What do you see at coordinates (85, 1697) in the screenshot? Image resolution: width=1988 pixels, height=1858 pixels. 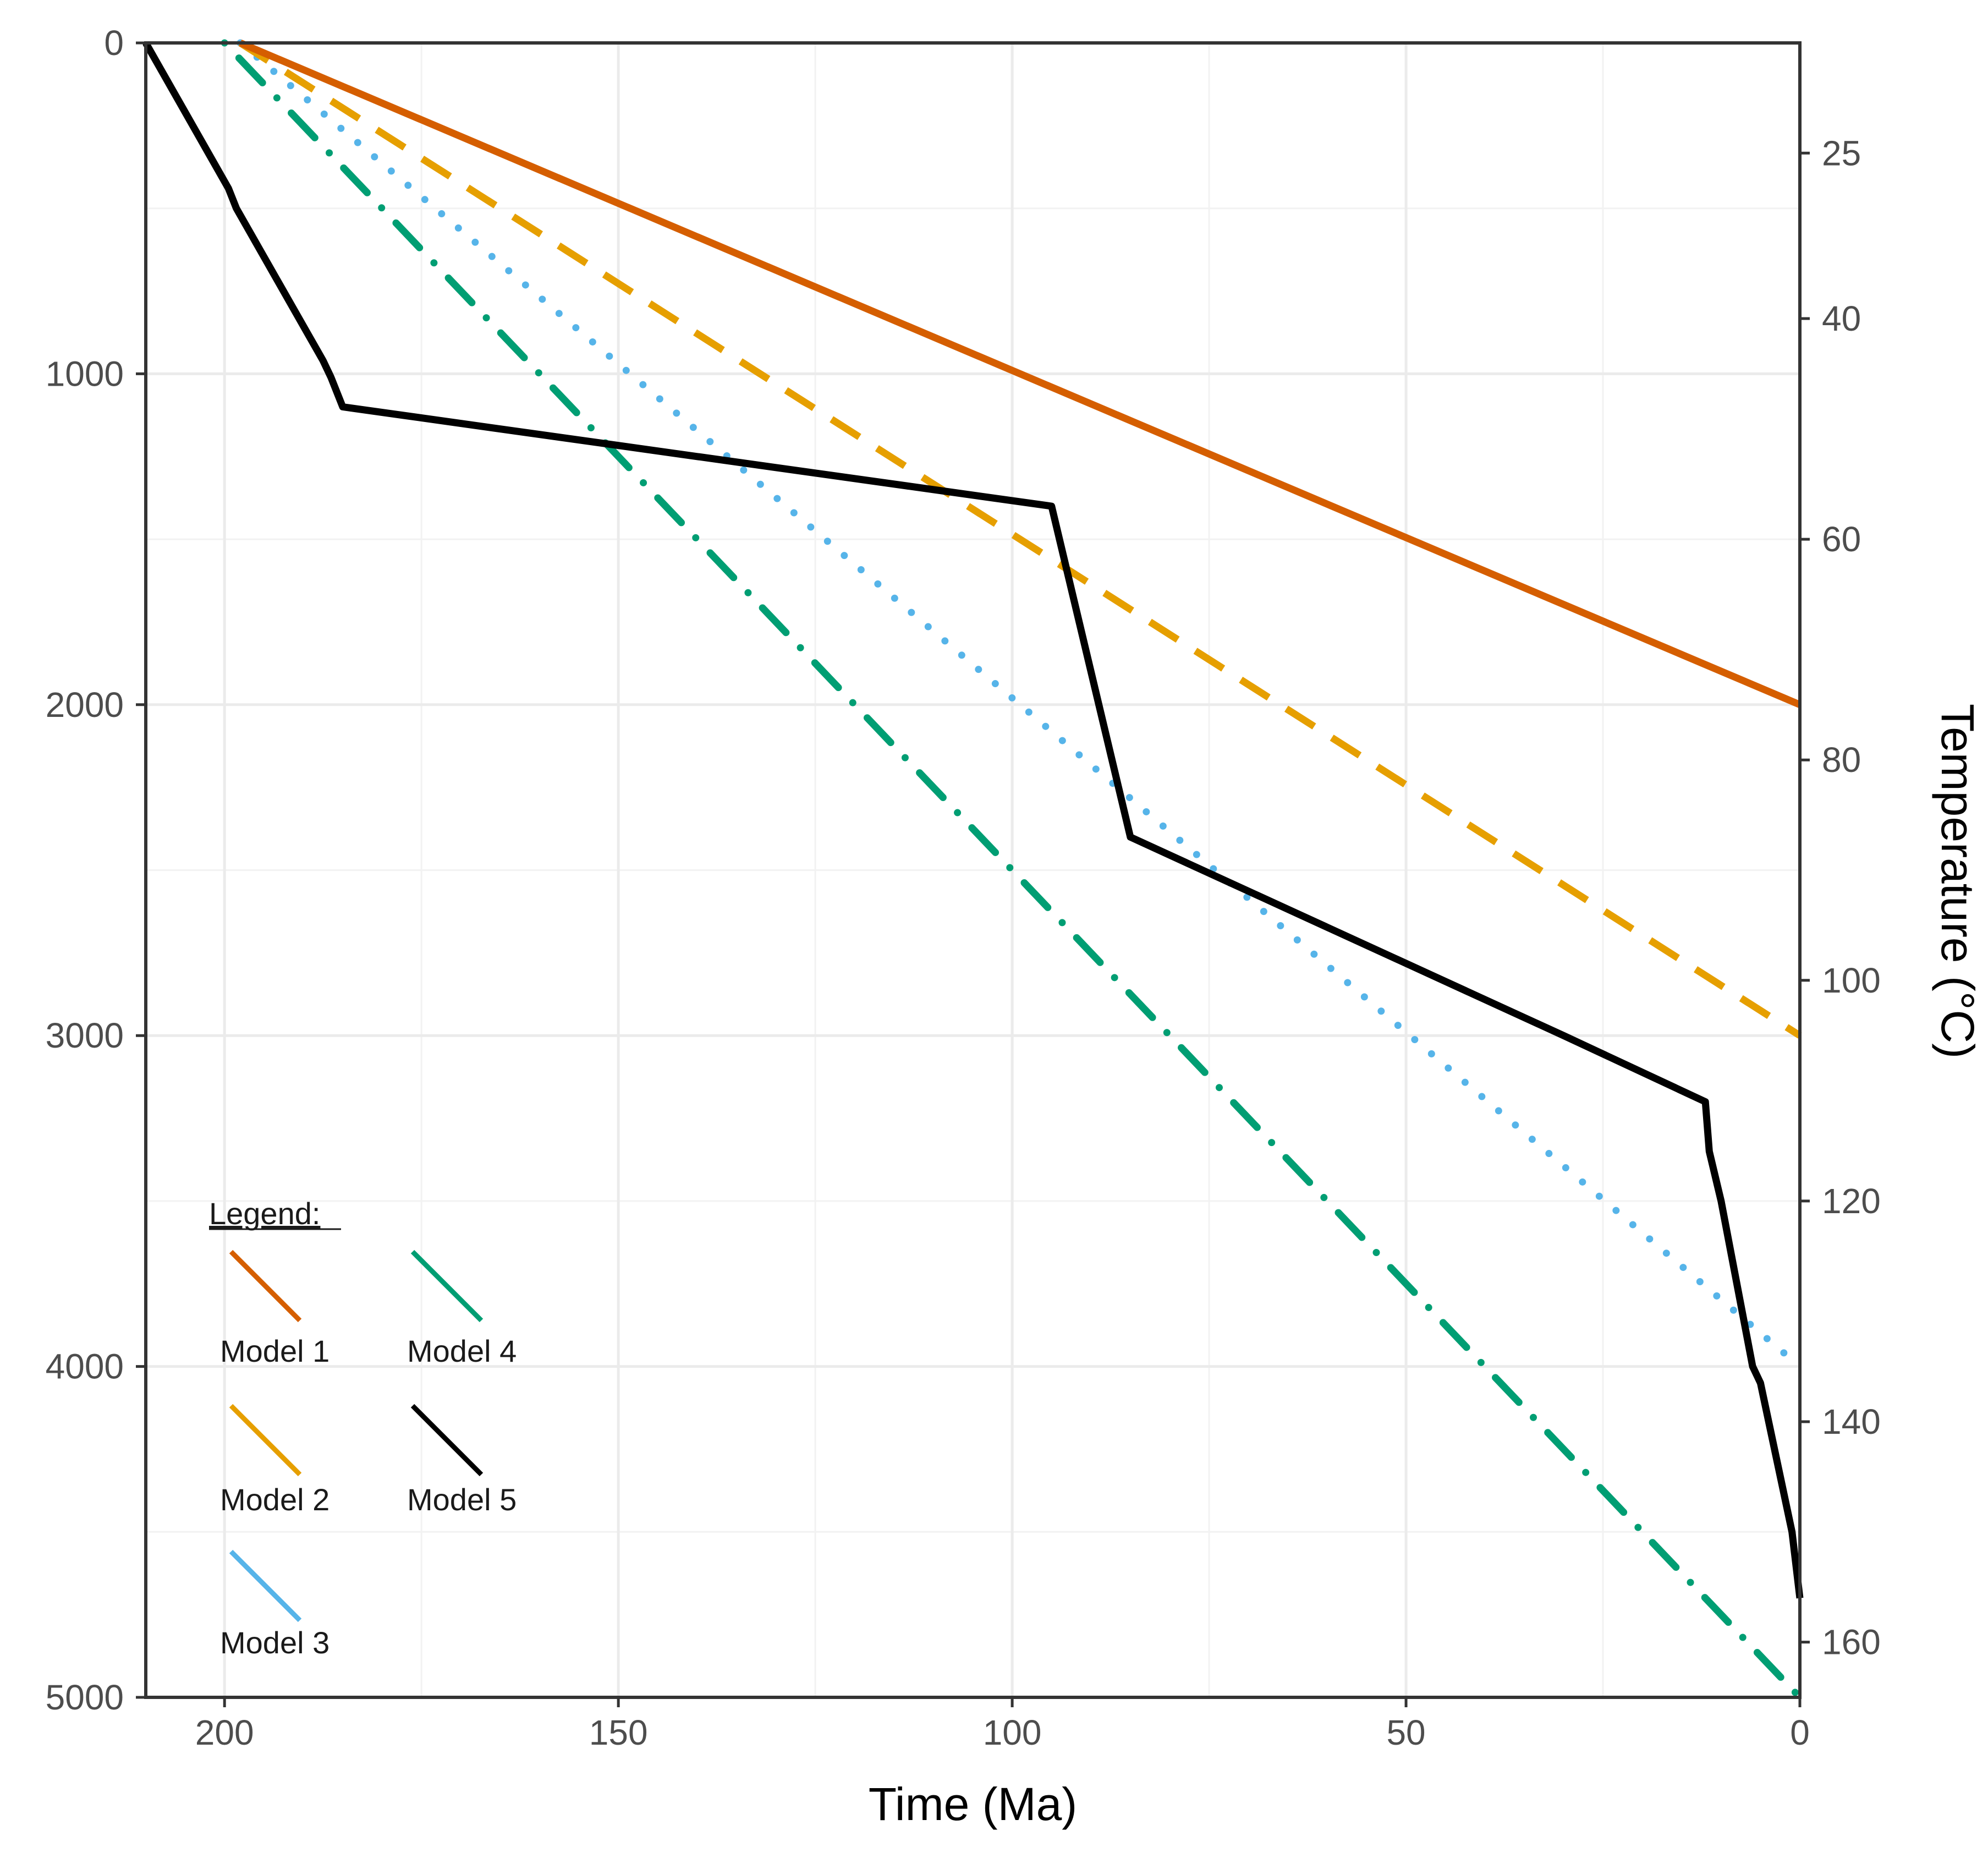 I see `y-tick-label: 5000` at bounding box center [85, 1697].